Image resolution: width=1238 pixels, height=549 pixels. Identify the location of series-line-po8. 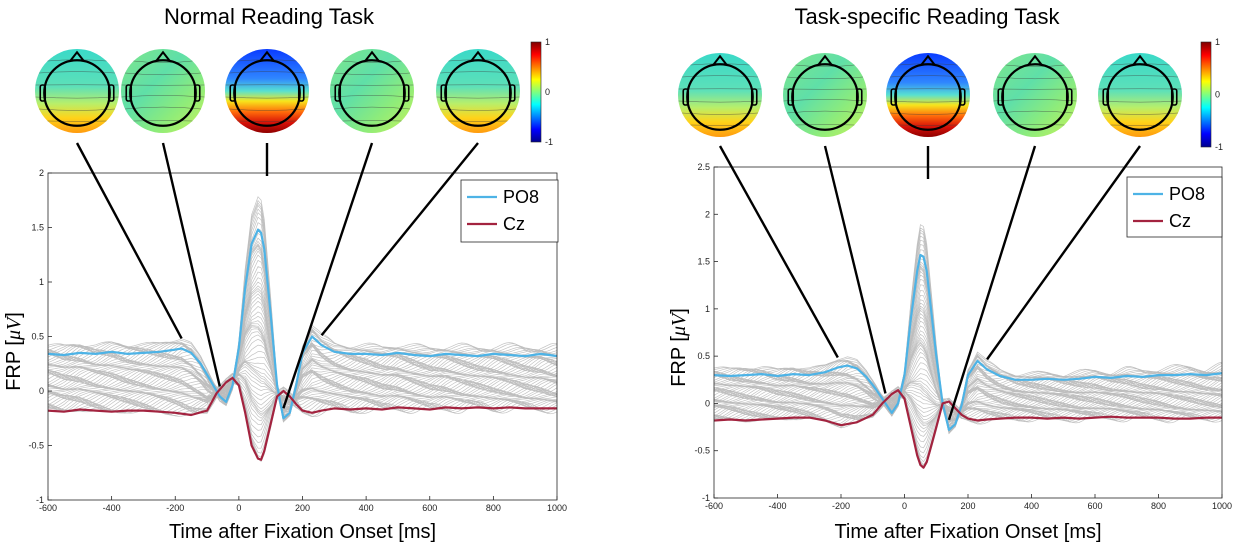
(968, 342).